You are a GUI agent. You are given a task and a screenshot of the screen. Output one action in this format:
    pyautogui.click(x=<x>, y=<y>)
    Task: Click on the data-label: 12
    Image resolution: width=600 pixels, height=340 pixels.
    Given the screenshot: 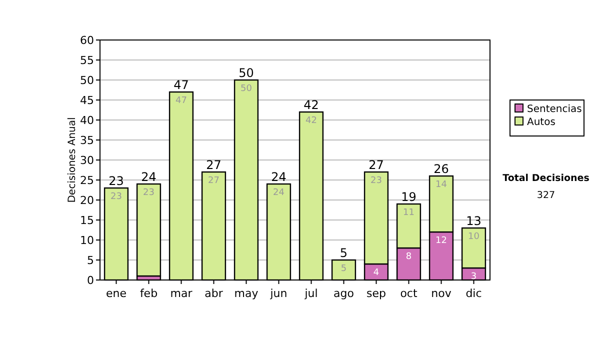 What is the action you would take?
    pyautogui.click(x=441, y=241)
    